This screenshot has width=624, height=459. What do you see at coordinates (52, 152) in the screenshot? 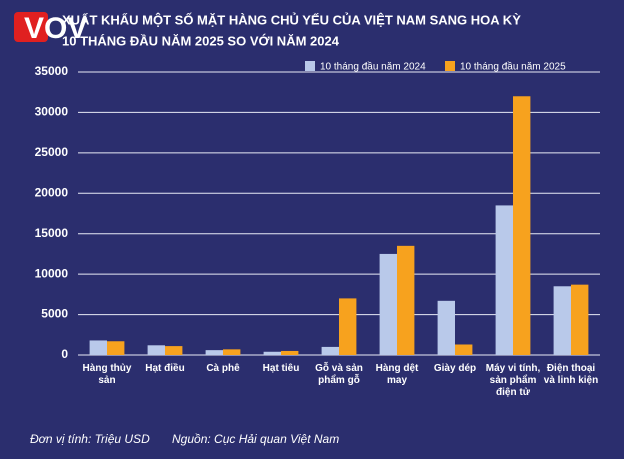
I see `y-tick-label: 25000` at bounding box center [52, 152].